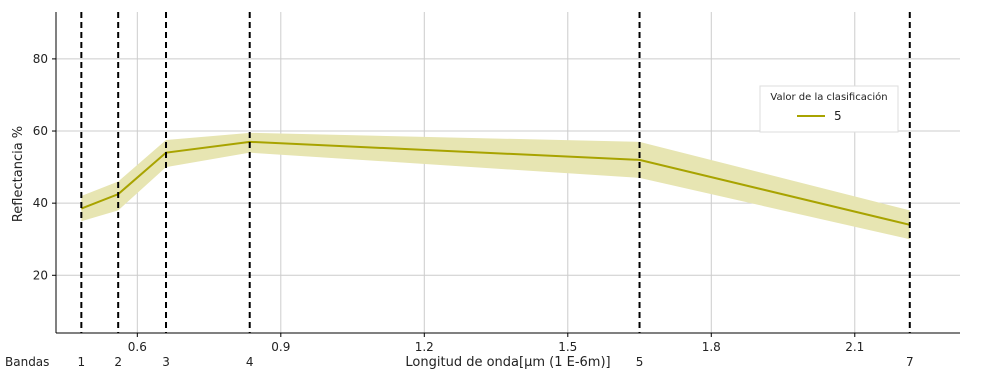 Image resolution: width=985 pixels, height=370 pixels. What do you see at coordinates (854, 347) in the screenshot?
I see `x-tick-label-5: 2.1` at bounding box center [854, 347].